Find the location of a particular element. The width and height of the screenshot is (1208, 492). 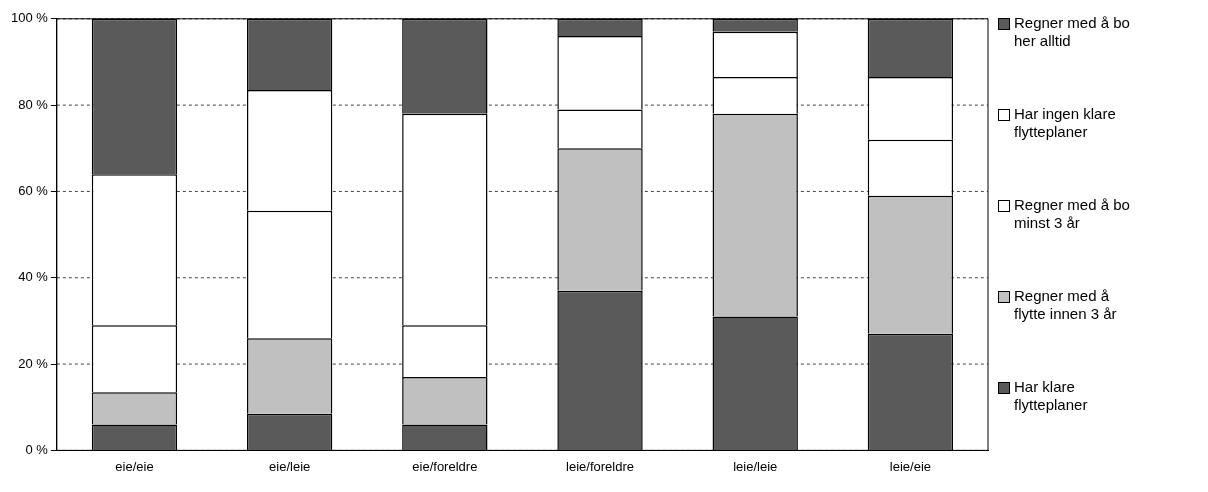

y-tick-label: 40 % is located at coordinates (33, 277).